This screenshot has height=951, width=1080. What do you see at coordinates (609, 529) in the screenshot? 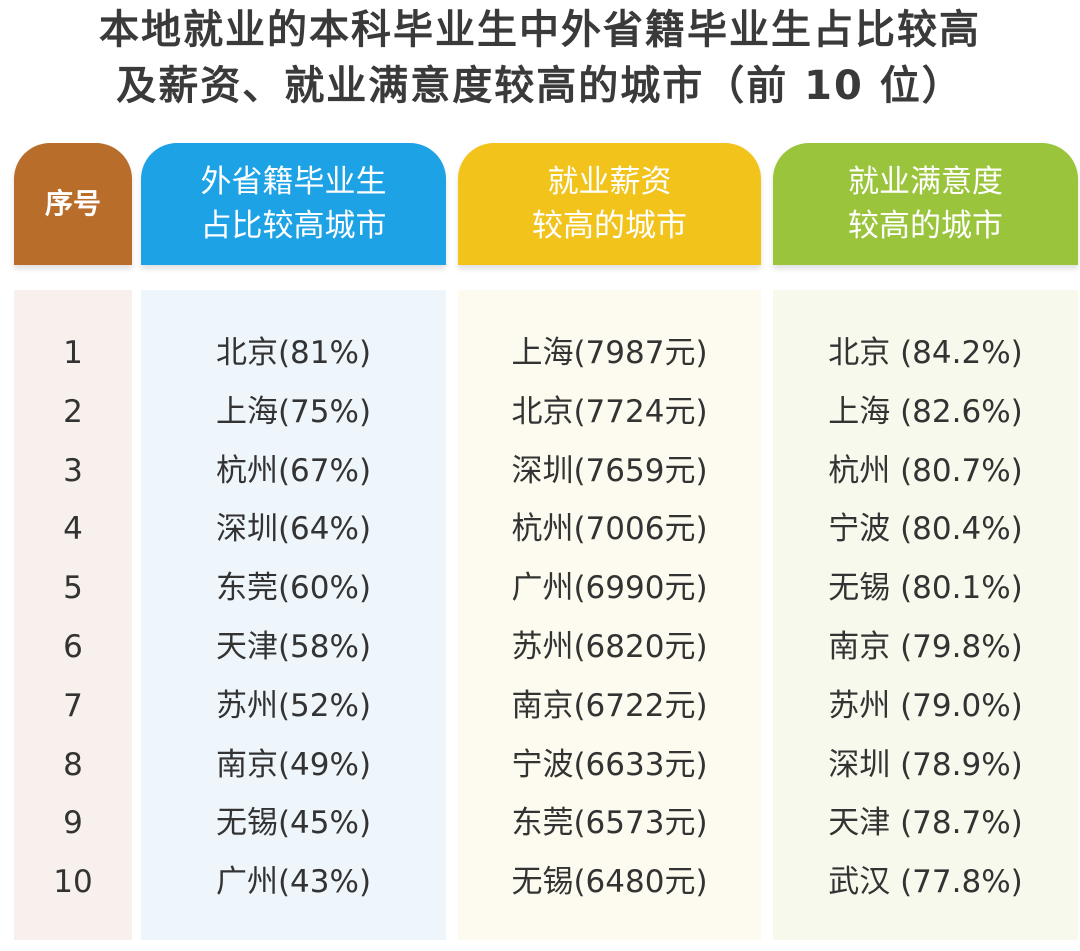
I see `cell-salary: 杭州(7006元)` at bounding box center [609, 529].